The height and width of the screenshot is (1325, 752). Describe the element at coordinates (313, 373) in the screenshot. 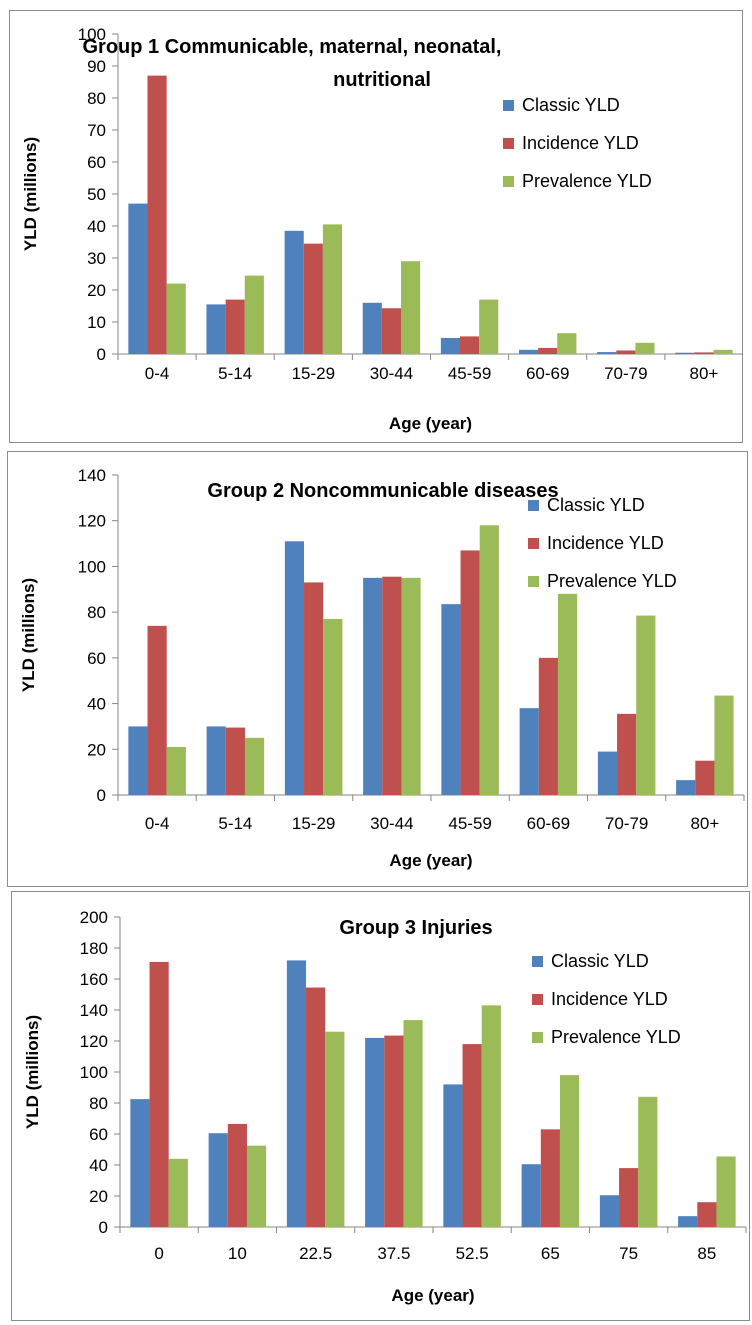

I see `x-tick-label: 15-29` at that location.